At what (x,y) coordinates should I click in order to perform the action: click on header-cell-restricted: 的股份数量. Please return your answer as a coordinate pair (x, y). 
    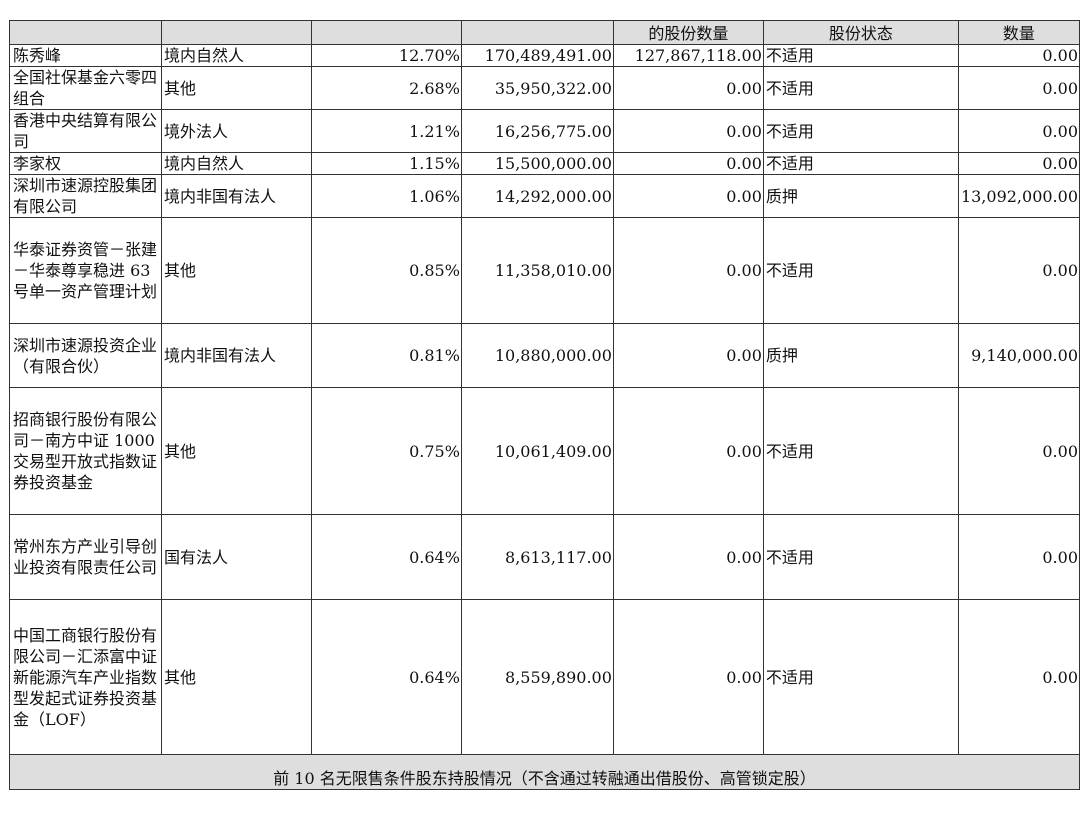
    Looking at the image, I should click on (688, 32).